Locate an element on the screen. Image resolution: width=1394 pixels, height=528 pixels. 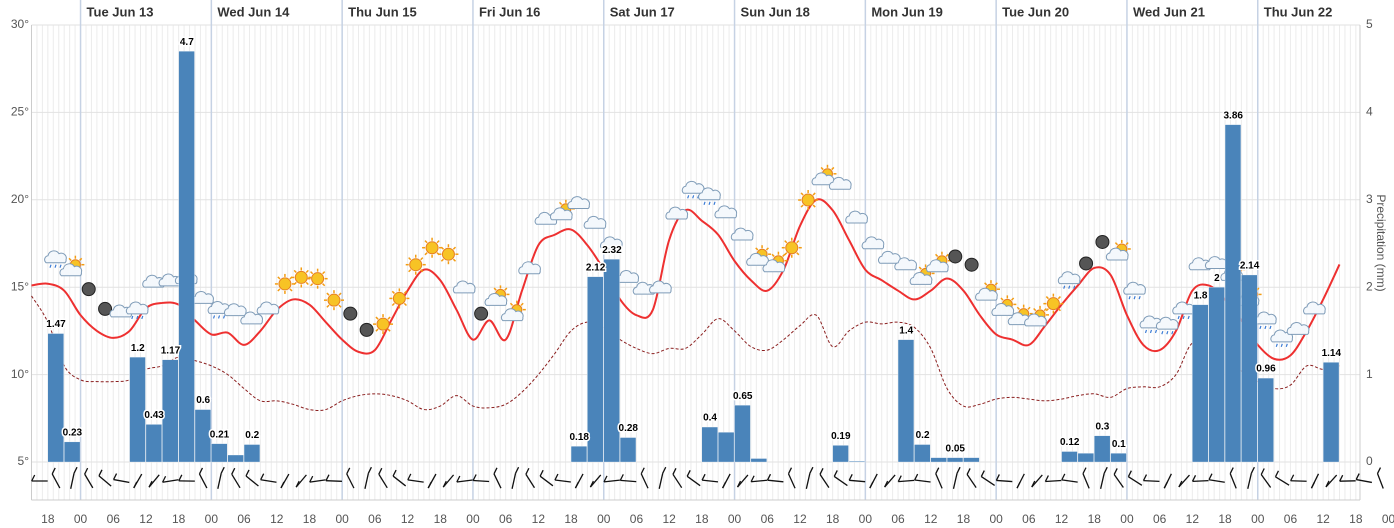
precipitation-label: 0.2 is located at coordinates (252, 435).